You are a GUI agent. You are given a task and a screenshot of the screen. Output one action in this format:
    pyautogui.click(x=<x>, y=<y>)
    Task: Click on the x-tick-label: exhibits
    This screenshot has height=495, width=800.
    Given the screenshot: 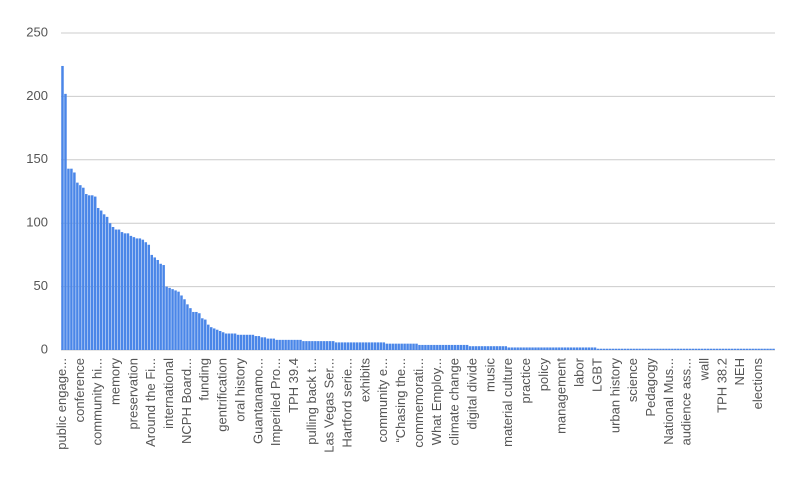 What is the action you would take?
    pyautogui.click(x=364, y=380)
    